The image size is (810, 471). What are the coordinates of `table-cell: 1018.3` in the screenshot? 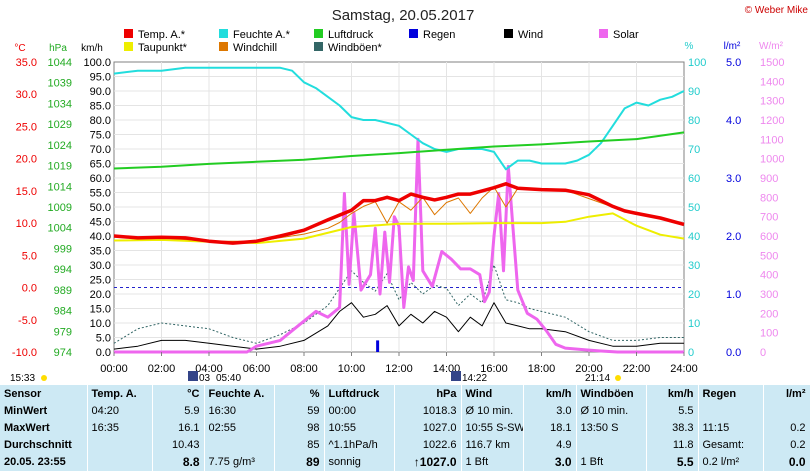 It's located at (428, 411).